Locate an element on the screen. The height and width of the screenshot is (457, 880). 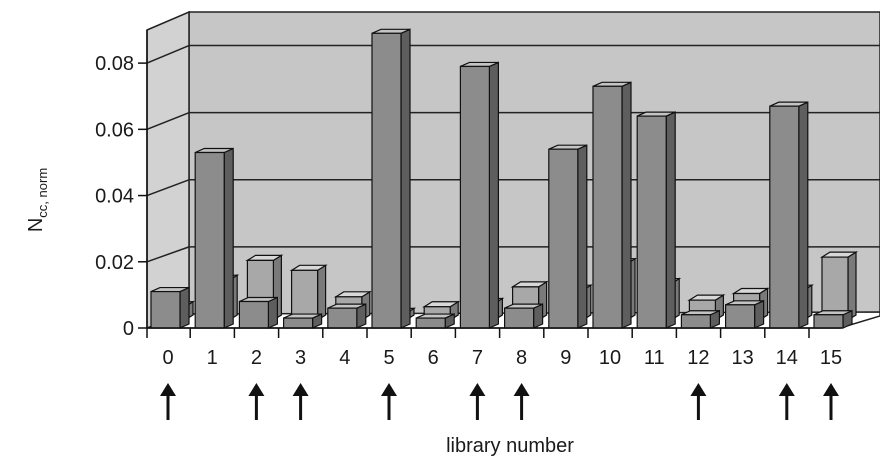
x-tick-label: 10 is located at coordinates (610, 358).